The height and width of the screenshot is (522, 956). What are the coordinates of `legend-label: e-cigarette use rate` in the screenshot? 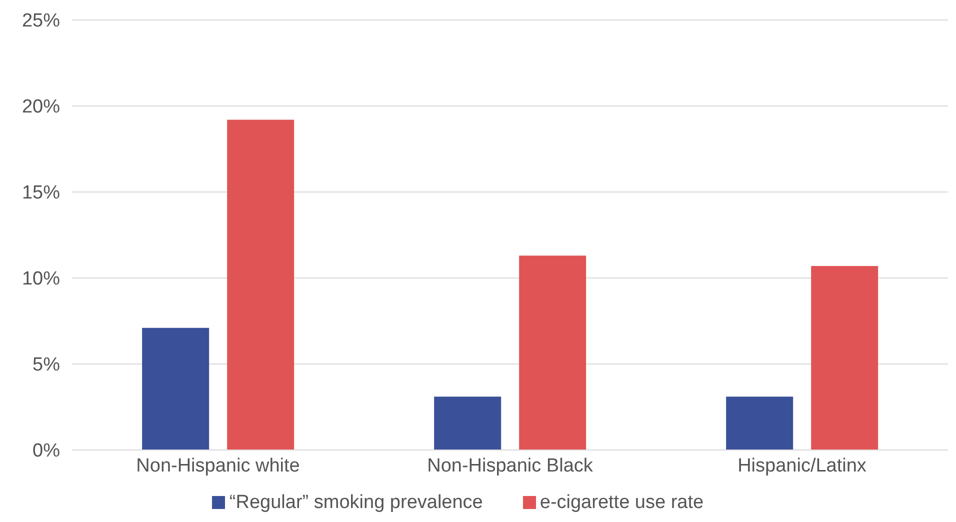 It's located at (622, 502).